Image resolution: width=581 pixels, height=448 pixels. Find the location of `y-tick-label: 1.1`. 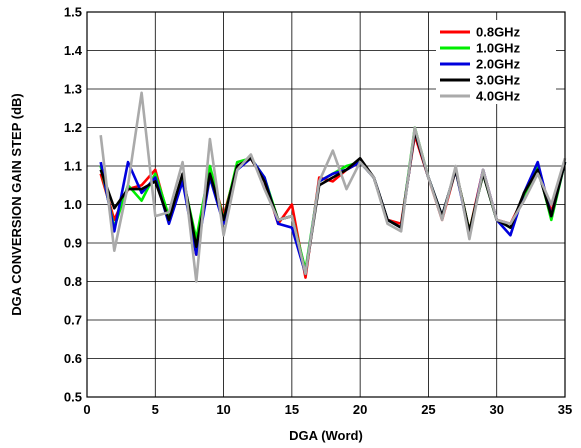

y-tick-label: 1.1 is located at coordinates (73, 166).